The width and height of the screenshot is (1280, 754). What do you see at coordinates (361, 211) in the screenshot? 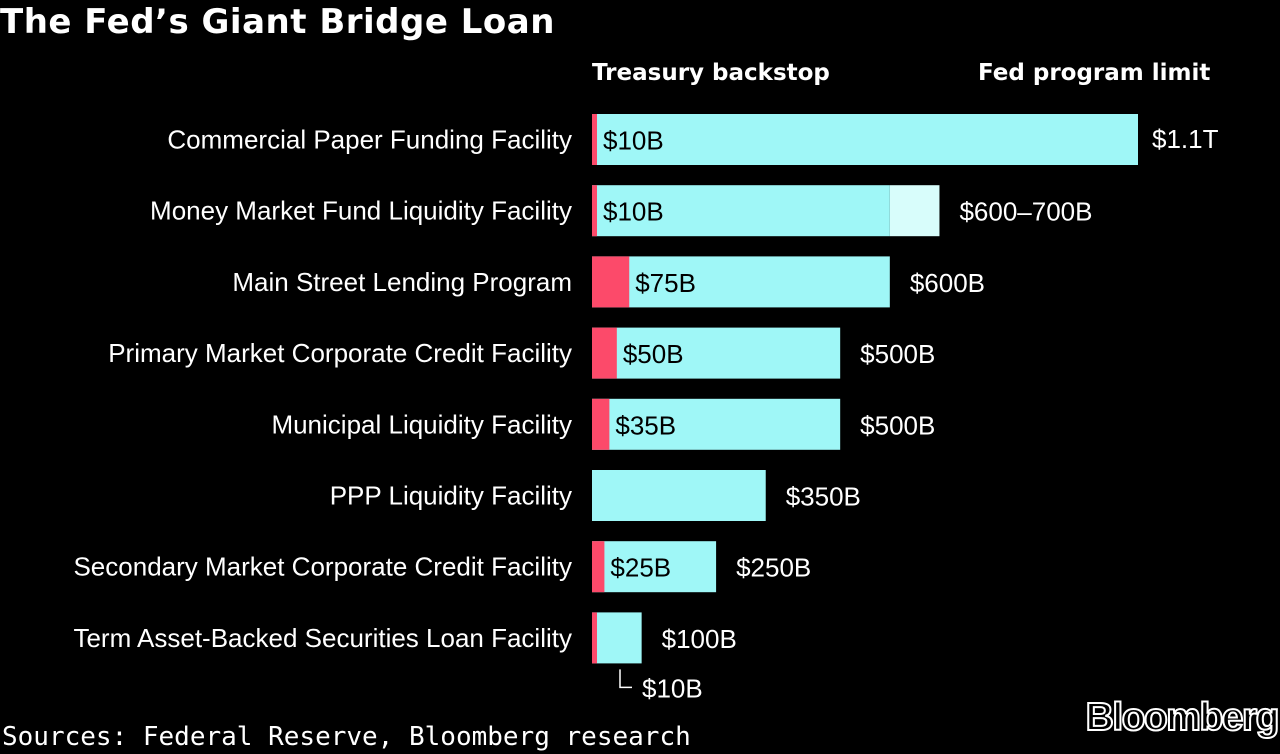
I see `category-label: Money Market Fund Liquidity Facility` at bounding box center [361, 211].